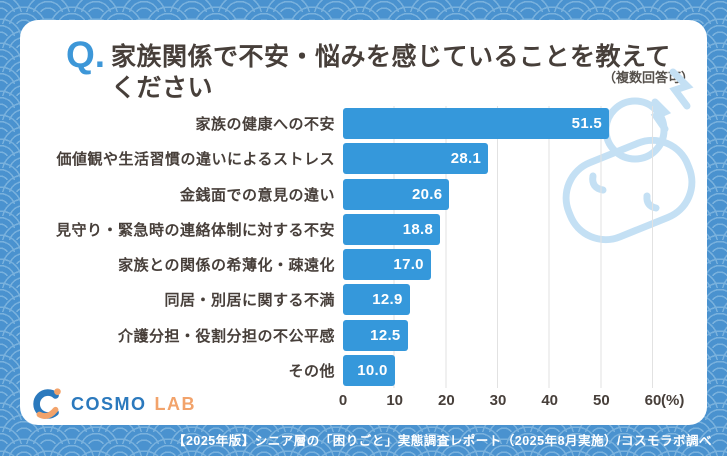  Describe the element at coordinates (387, 265) in the screenshot. I see `bar: 17.0` at that location.